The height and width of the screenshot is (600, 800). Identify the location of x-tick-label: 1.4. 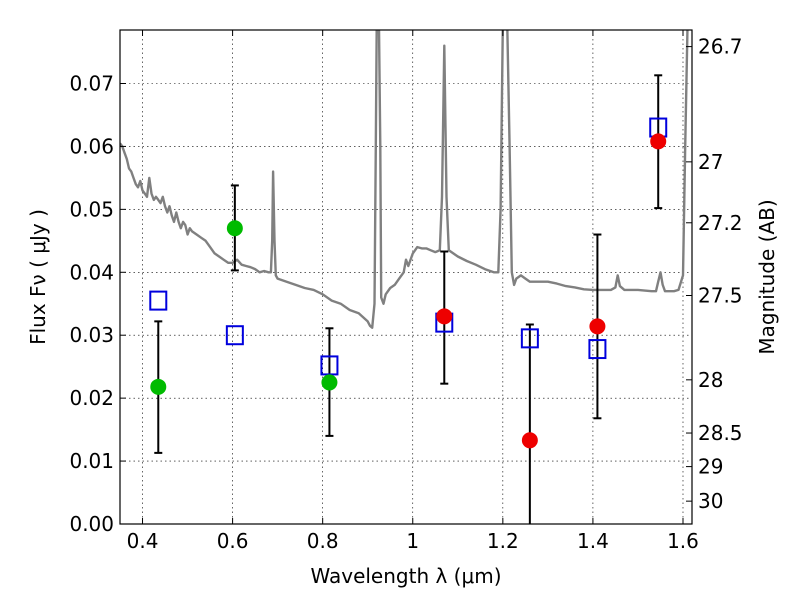
(593, 541).